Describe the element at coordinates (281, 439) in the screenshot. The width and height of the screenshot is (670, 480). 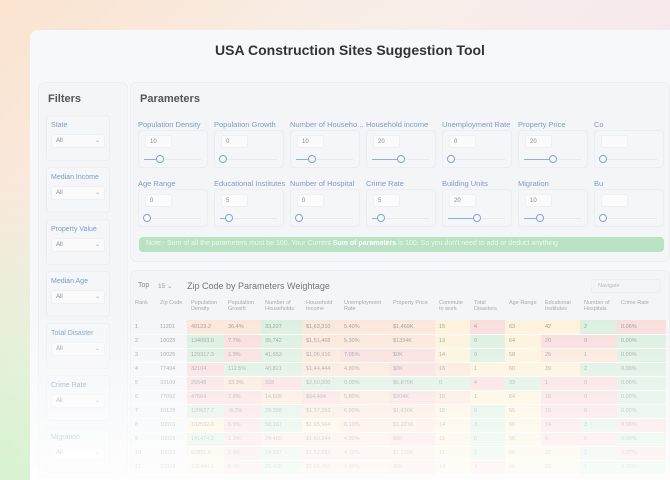
I see `table-cell: 24,460` at that location.